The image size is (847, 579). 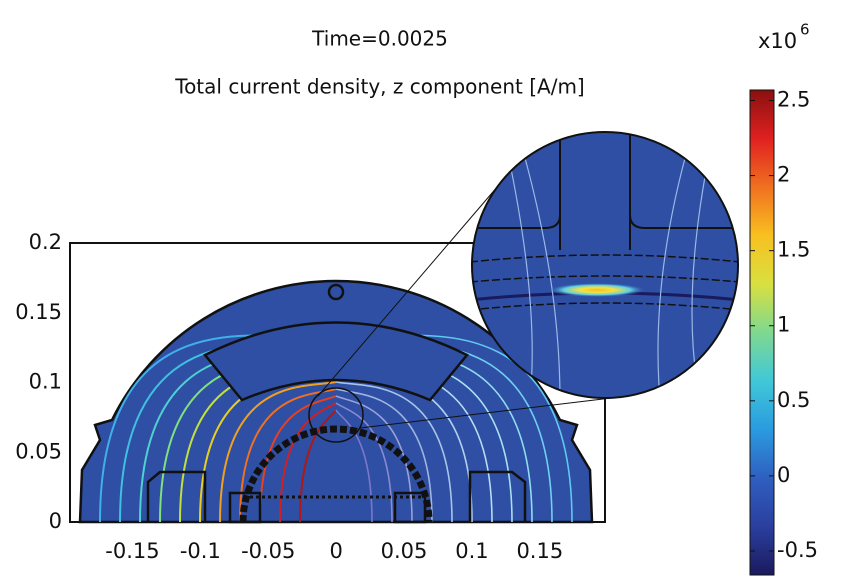 What do you see at coordinates (336, 415) in the screenshot?
I see `zoom-region` at bounding box center [336, 415].